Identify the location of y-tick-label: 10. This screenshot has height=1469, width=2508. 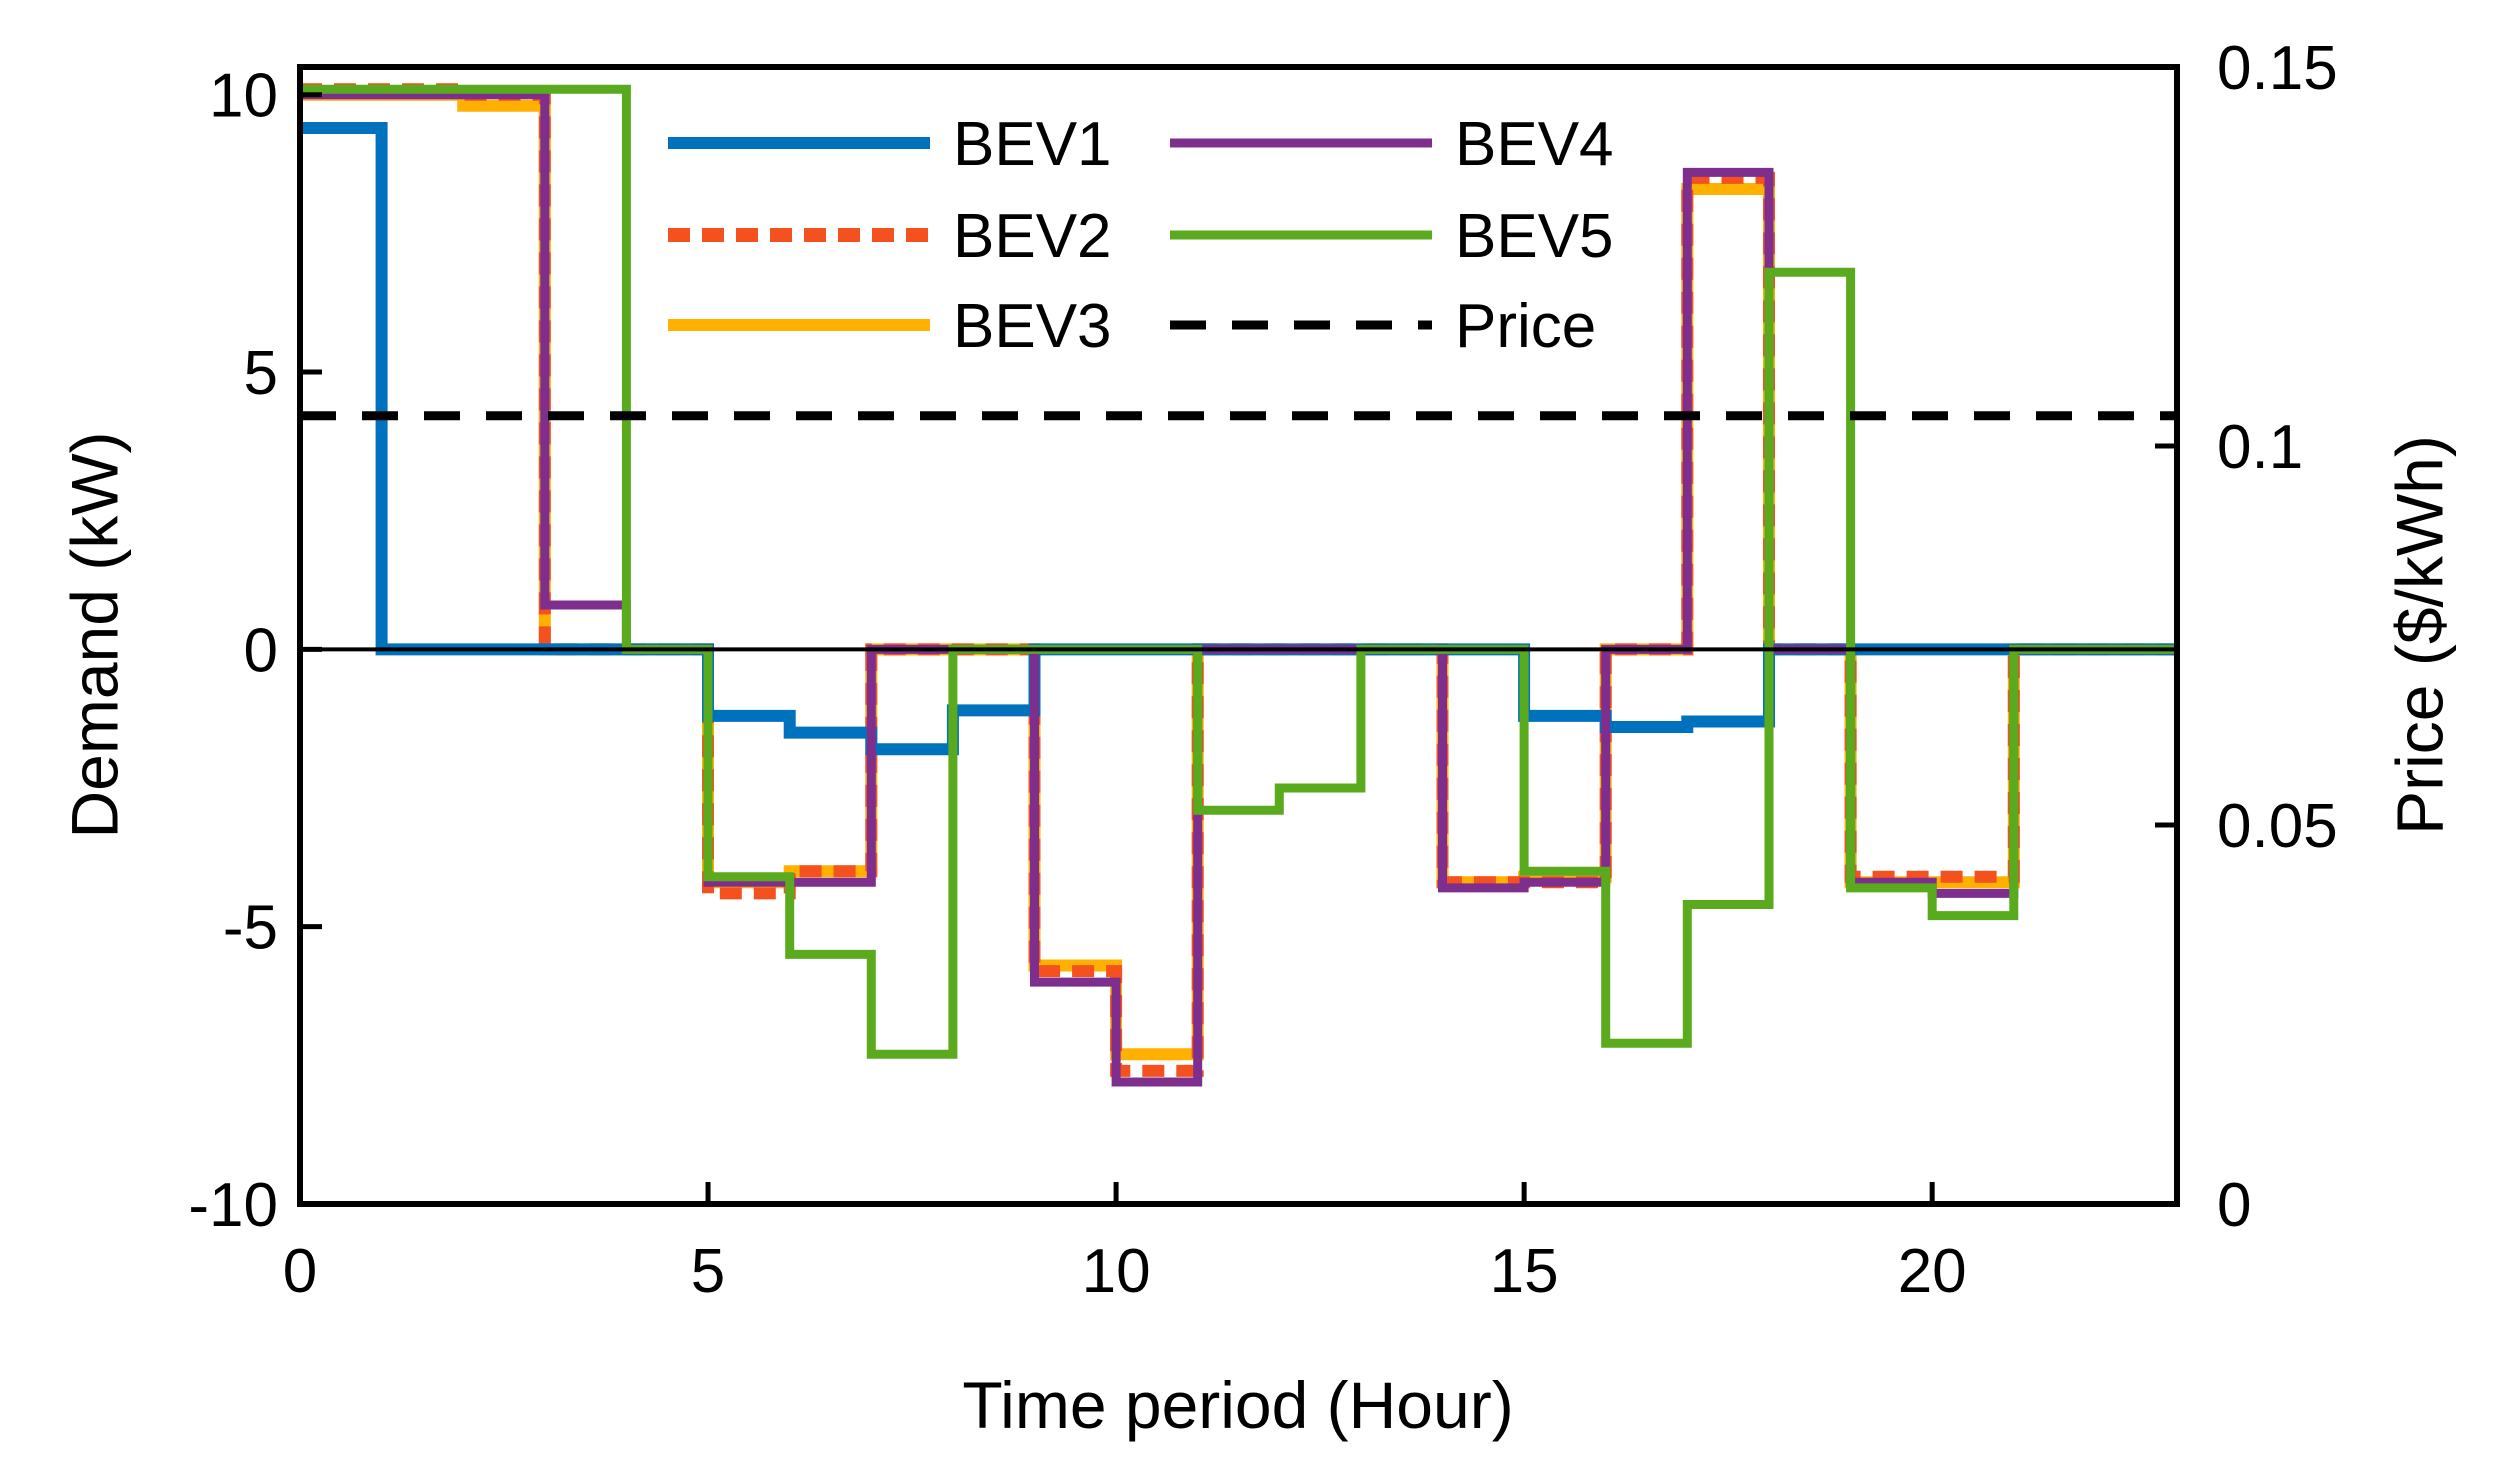
(243, 96).